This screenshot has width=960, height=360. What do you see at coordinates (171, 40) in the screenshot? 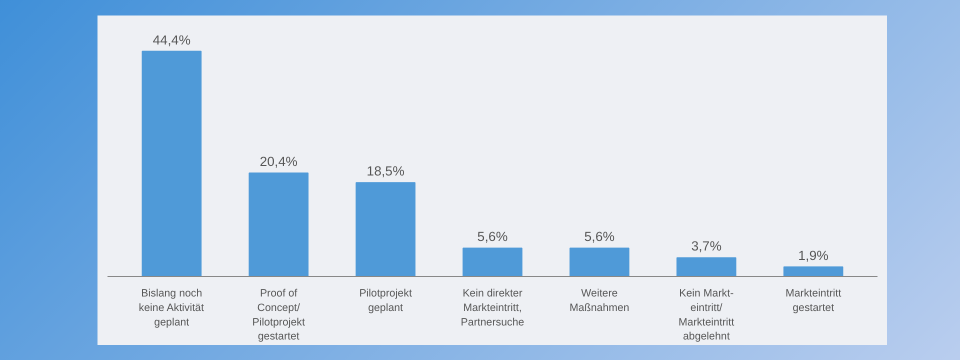
I see `data-label: 44,4%` at bounding box center [171, 40].